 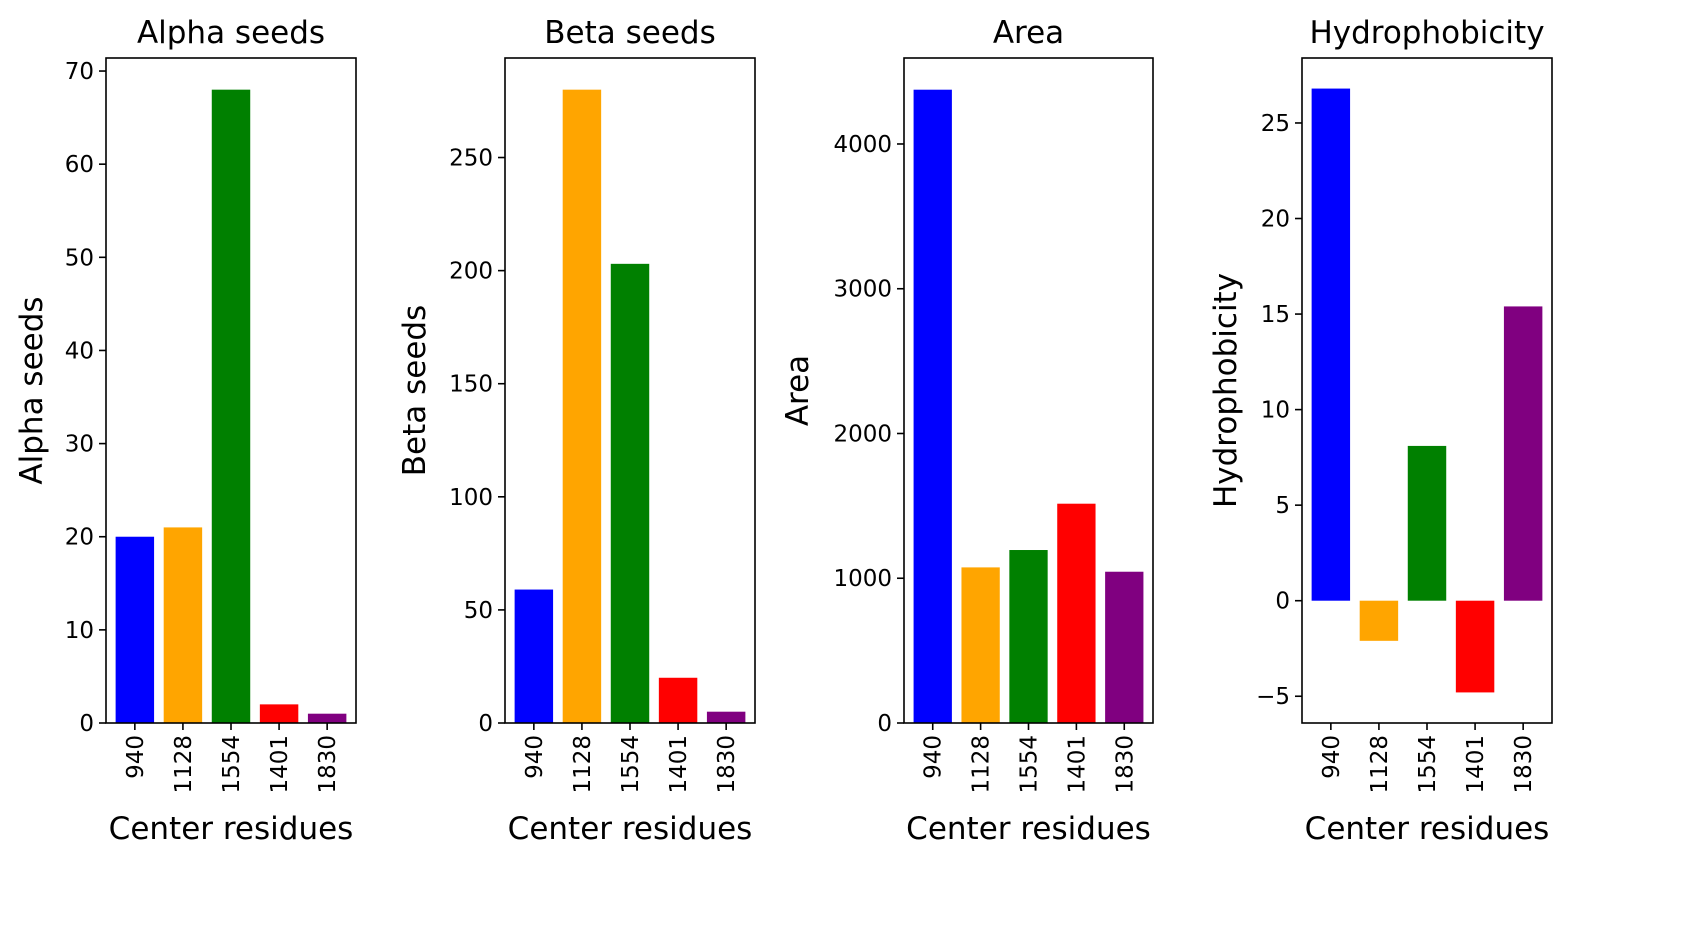 What do you see at coordinates (471, 272) in the screenshot?
I see `y-tick-label: 200` at bounding box center [471, 272].